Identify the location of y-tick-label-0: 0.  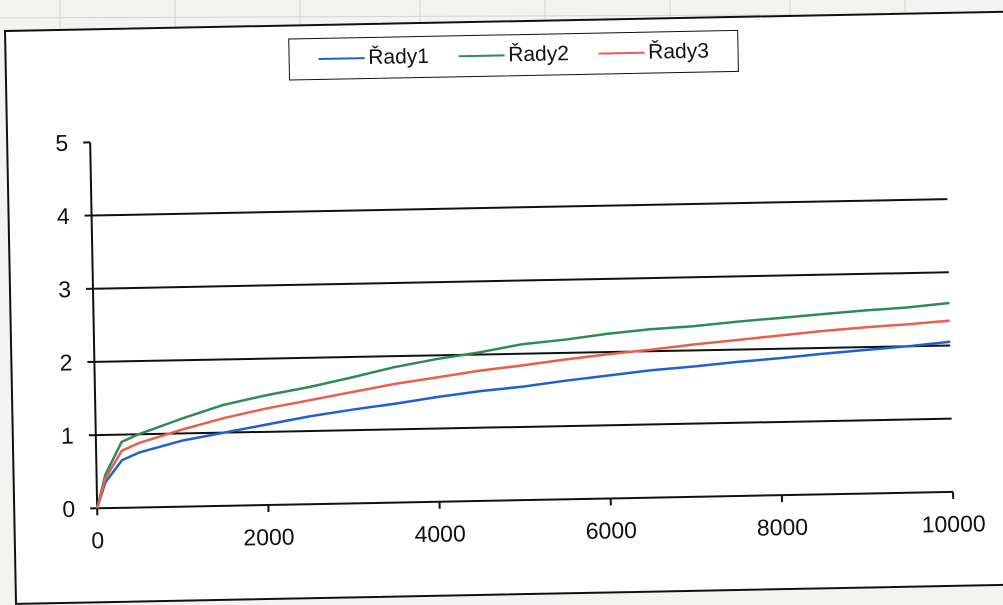
(68, 509).